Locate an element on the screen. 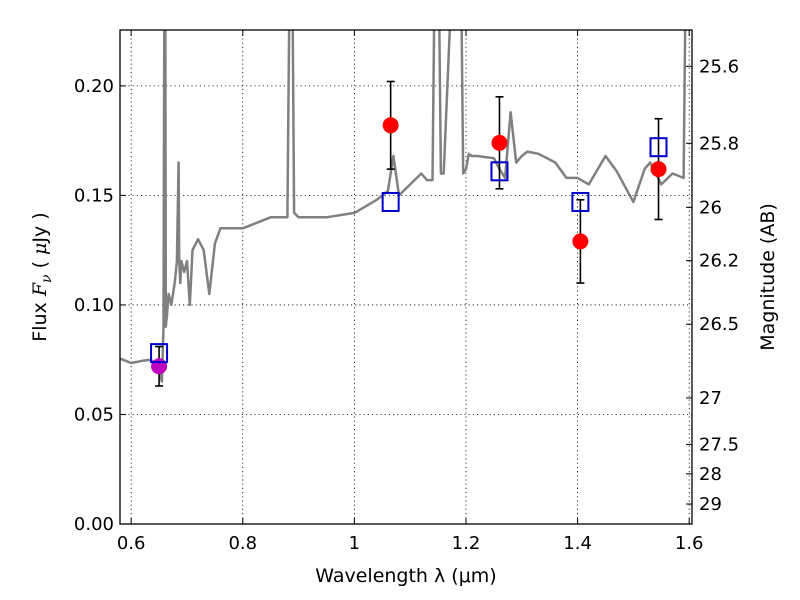 The width and height of the screenshot is (800, 600). y2-tick-label: 26.2 is located at coordinates (719, 261).